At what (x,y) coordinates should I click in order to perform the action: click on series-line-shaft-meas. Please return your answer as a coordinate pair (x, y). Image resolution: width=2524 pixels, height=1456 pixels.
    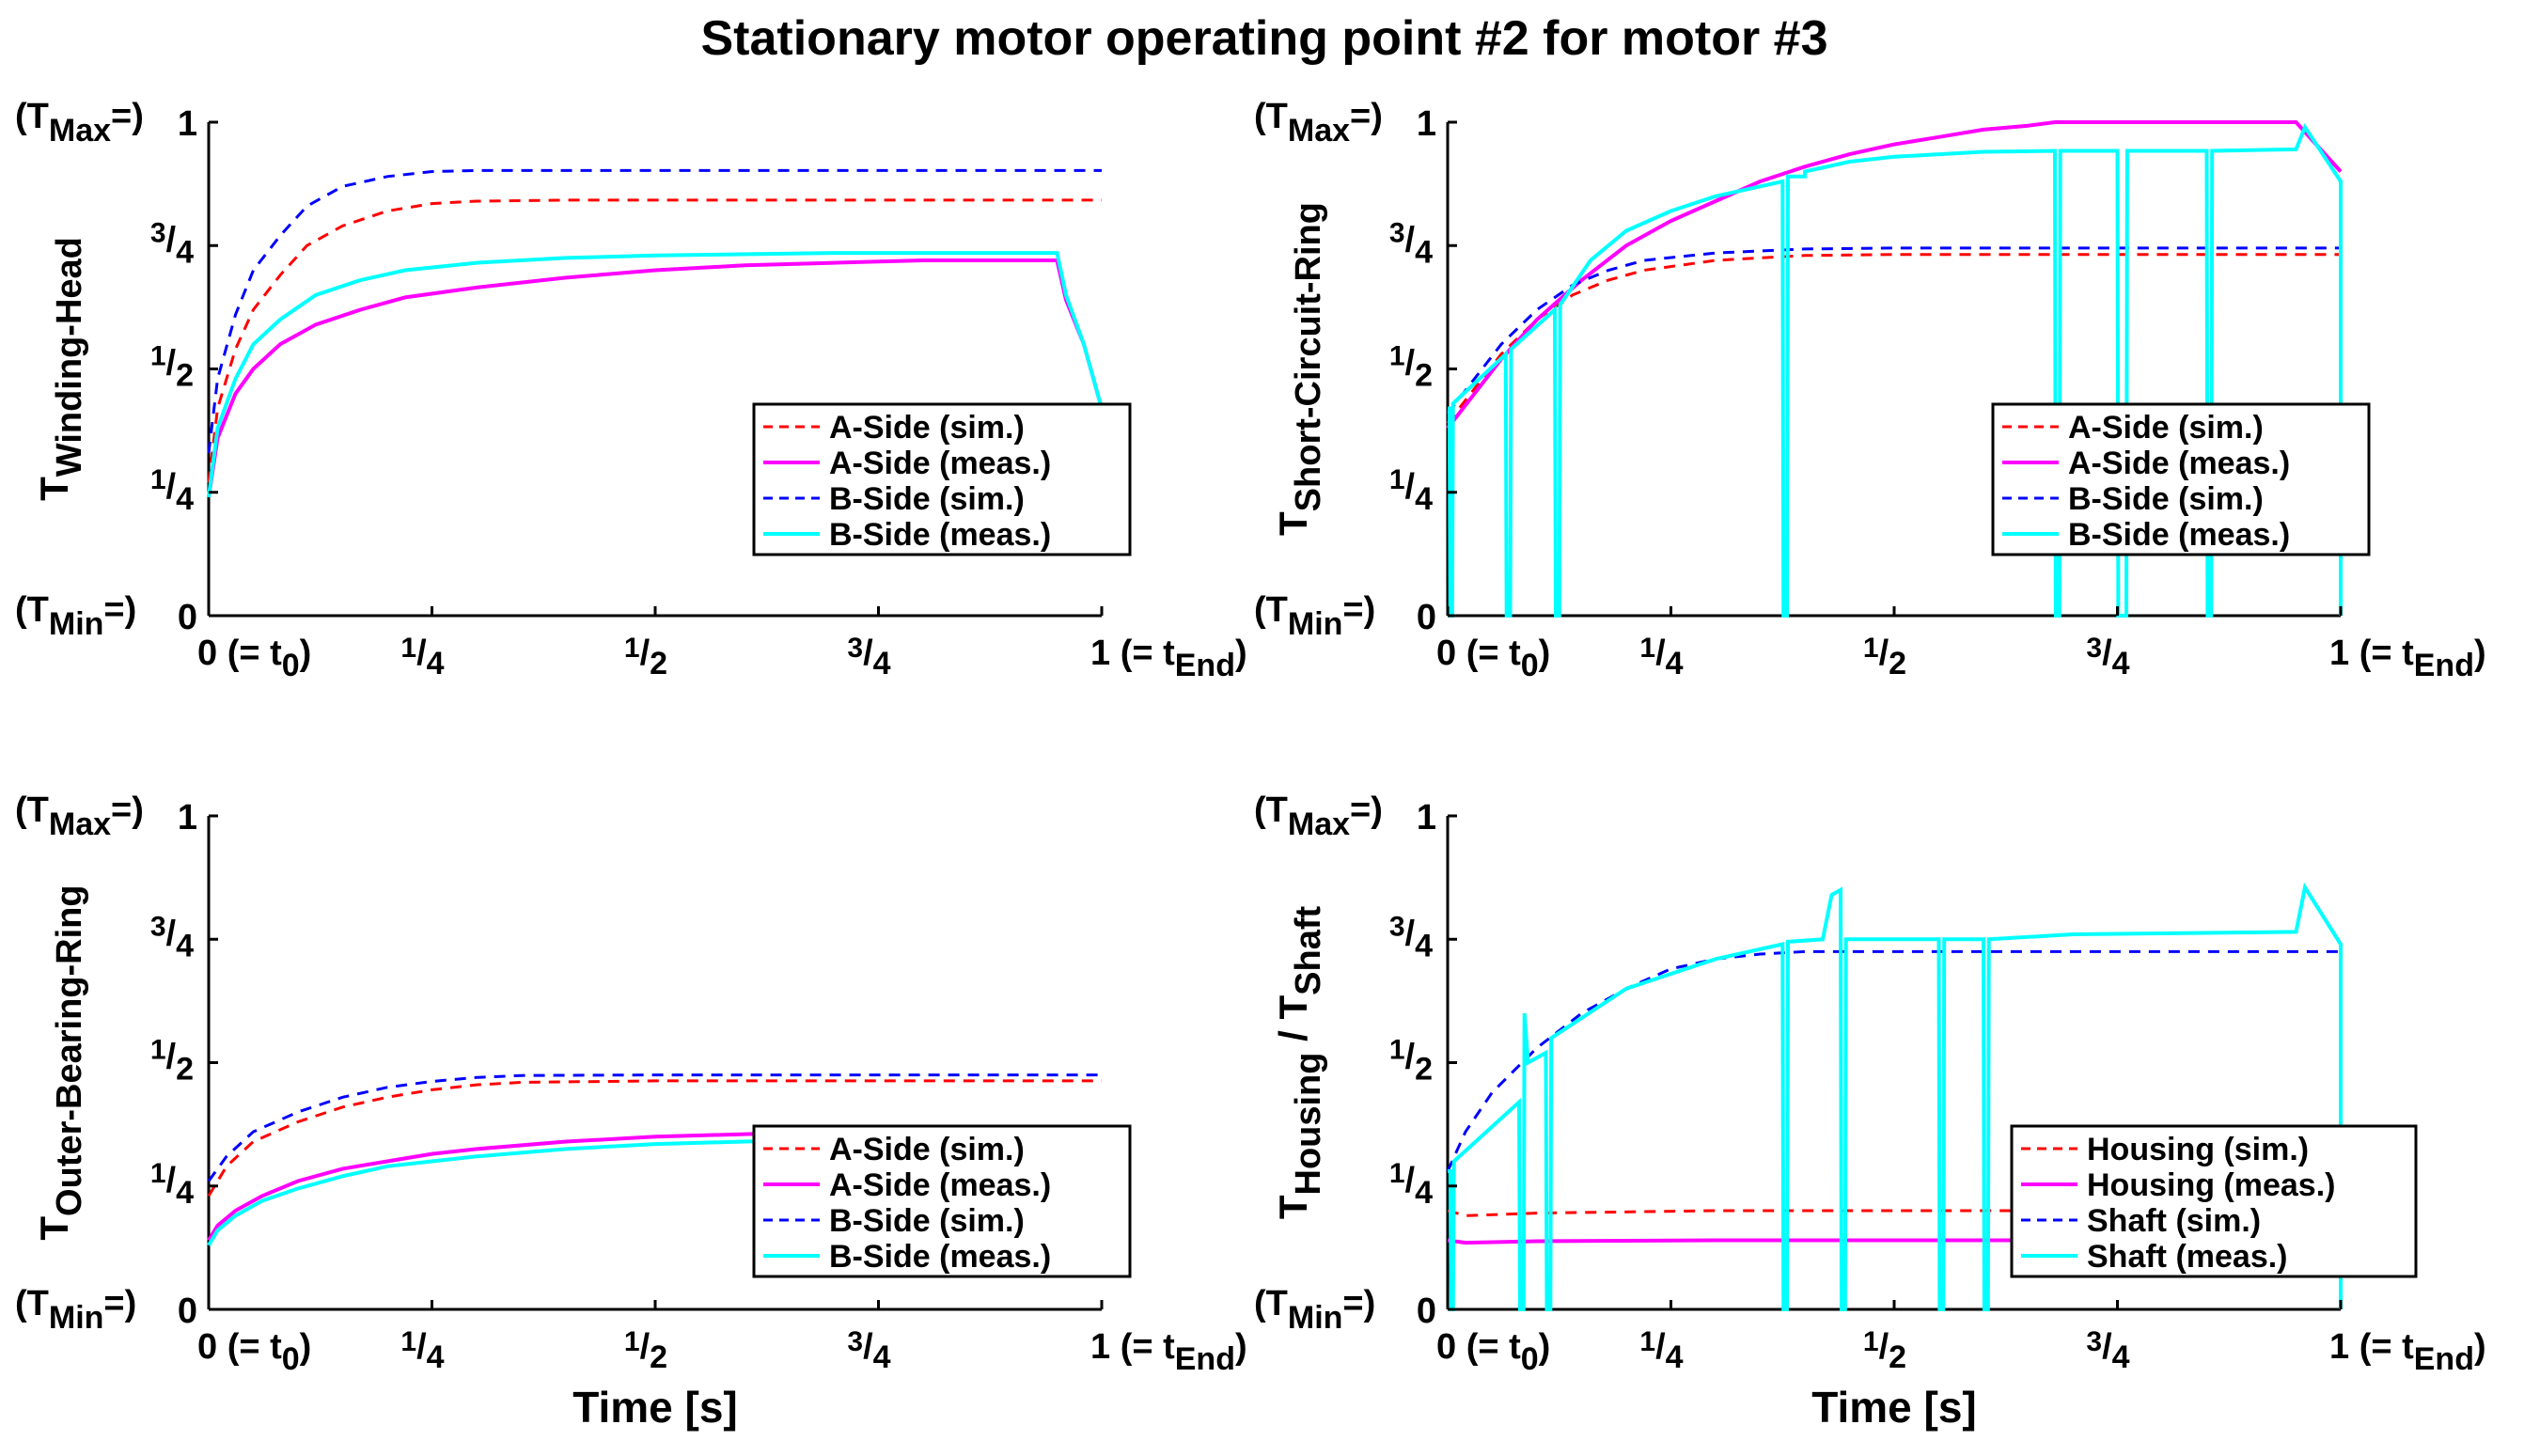
    Looking at the image, I should click on (1895, 1096).